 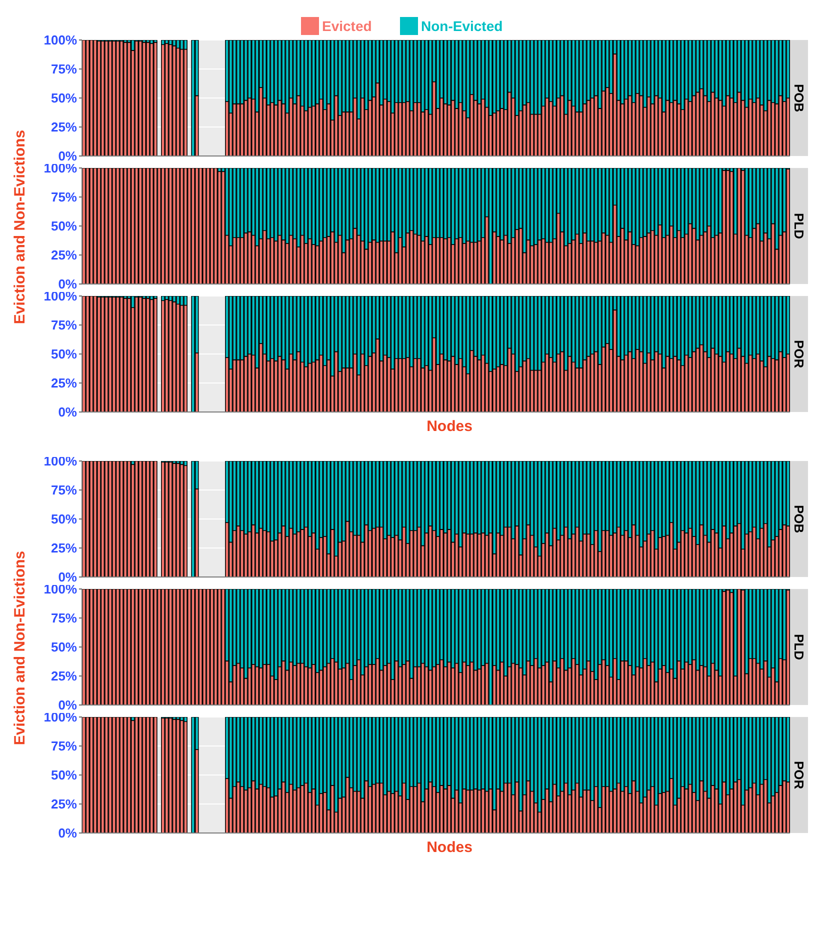 What do you see at coordinates (64, 98) in the screenshot?
I see `y-tick-label: 50%` at bounding box center [64, 98].